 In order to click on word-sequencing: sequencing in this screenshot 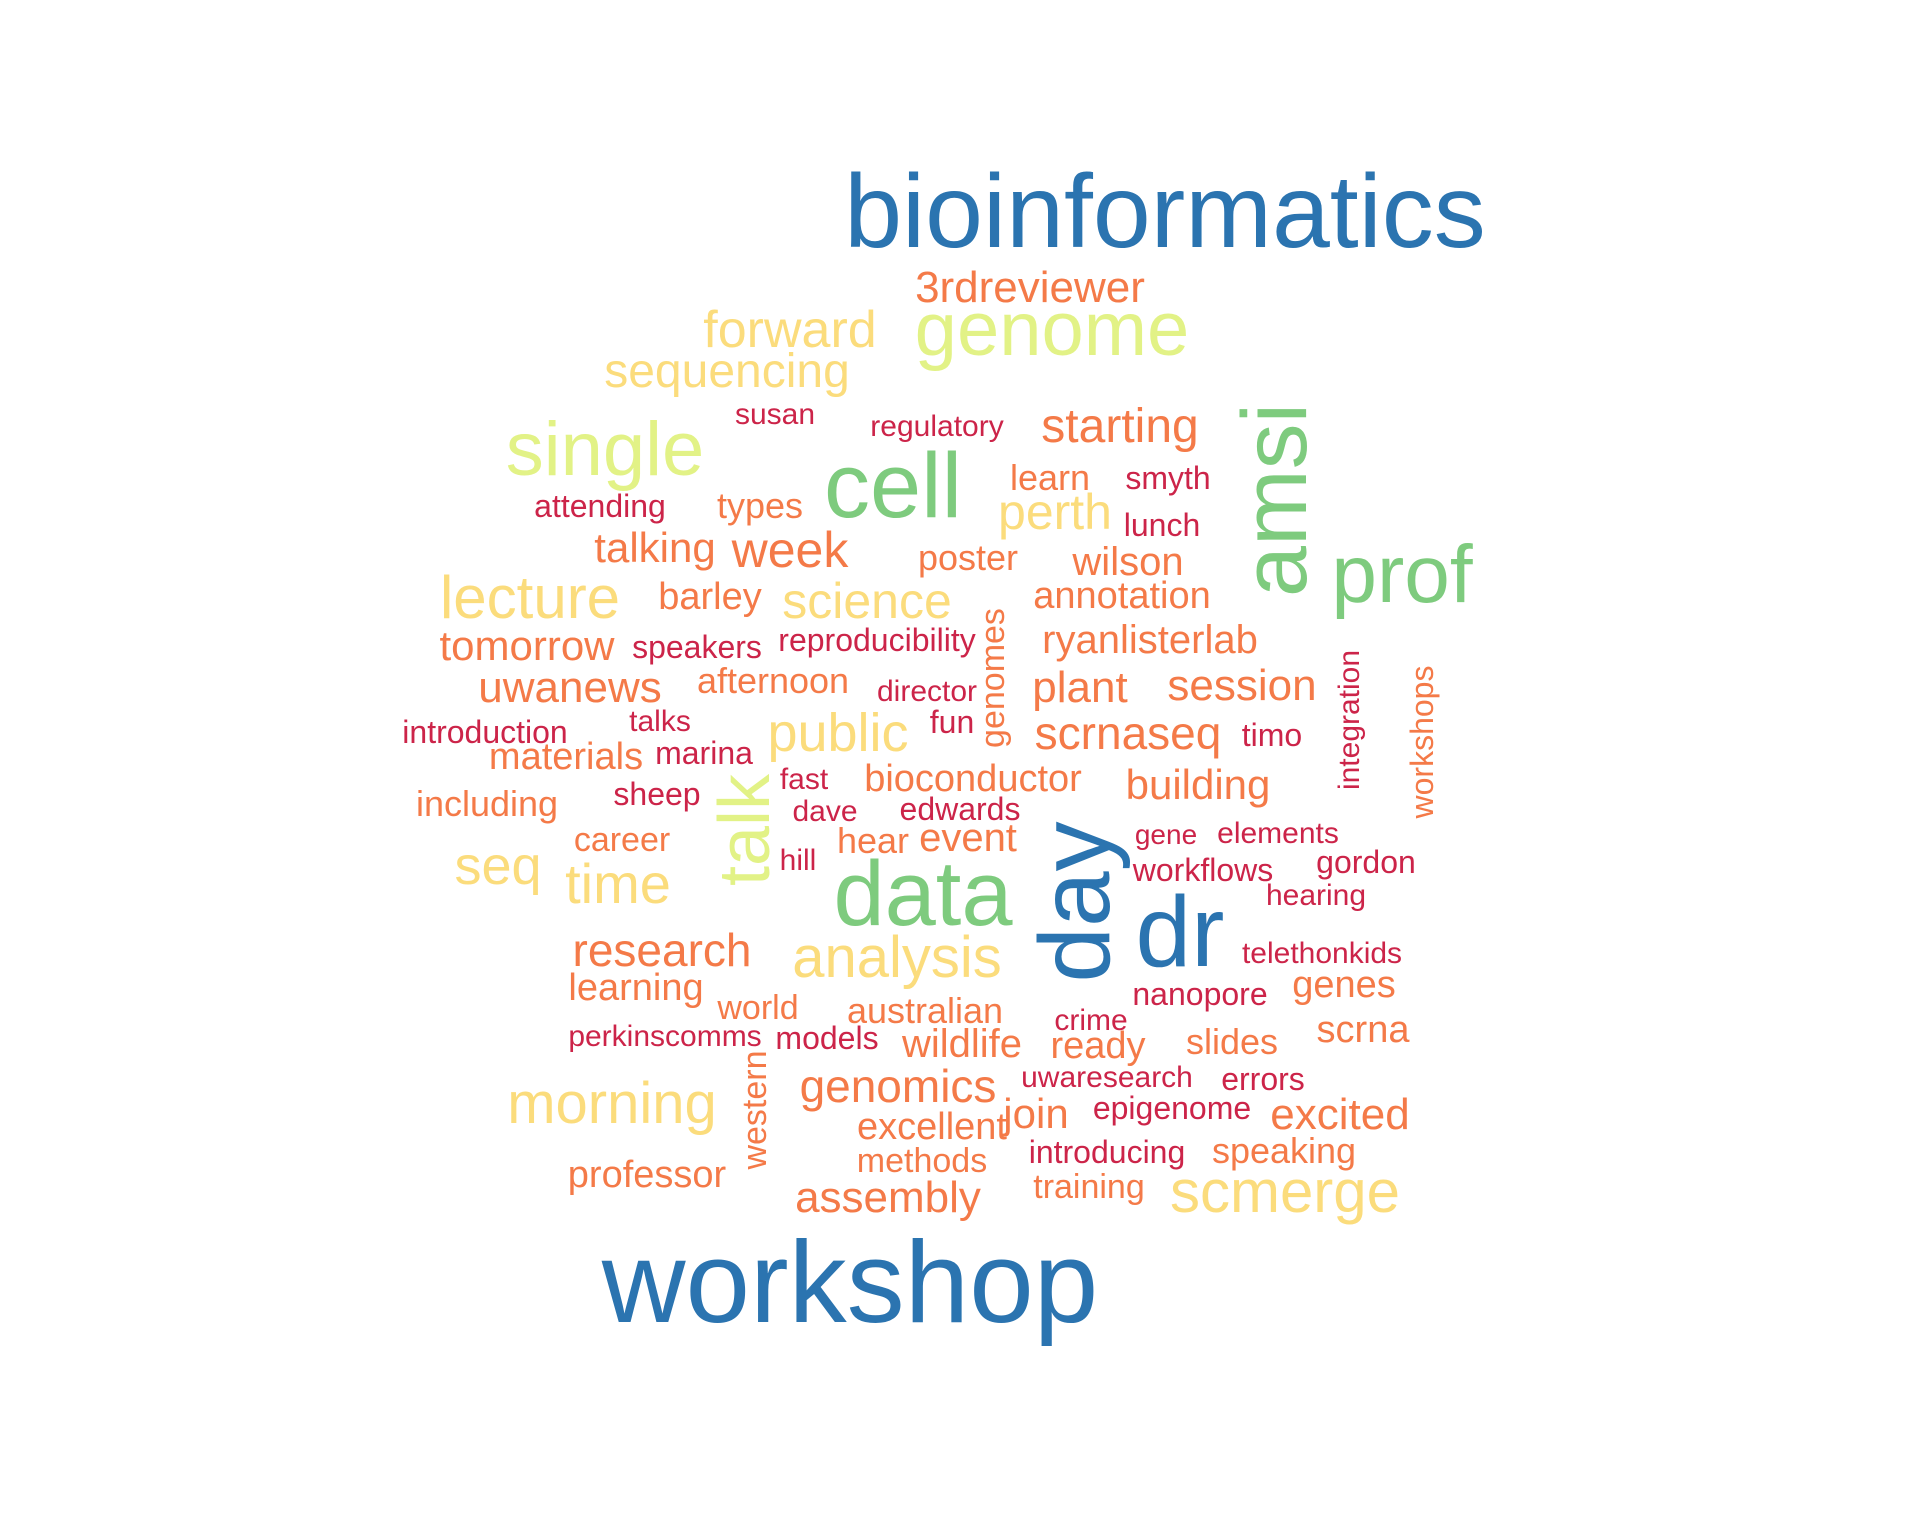, I will do `click(727, 371)`.